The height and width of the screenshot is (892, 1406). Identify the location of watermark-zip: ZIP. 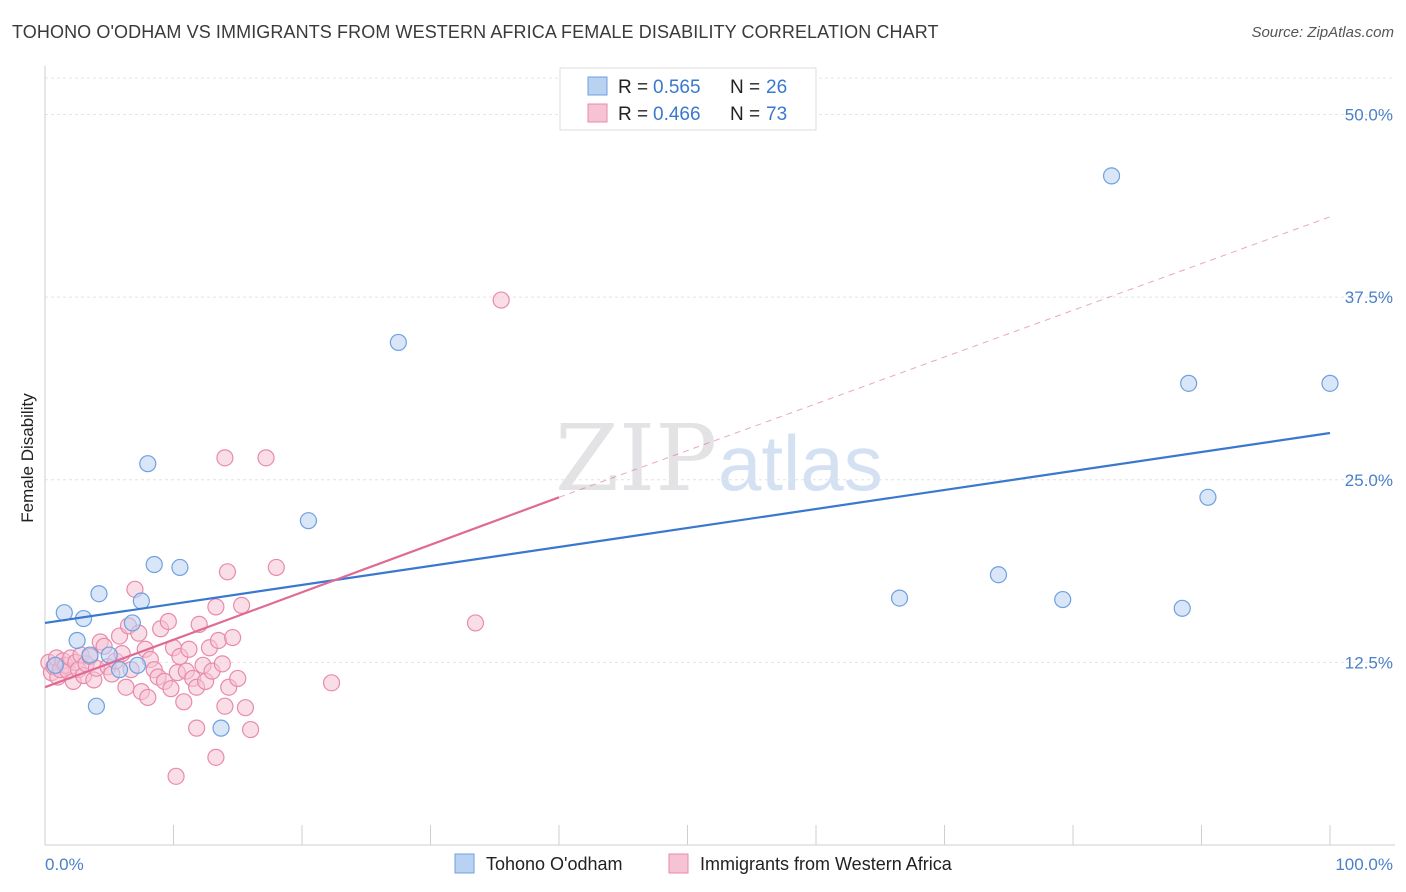
(636, 458).